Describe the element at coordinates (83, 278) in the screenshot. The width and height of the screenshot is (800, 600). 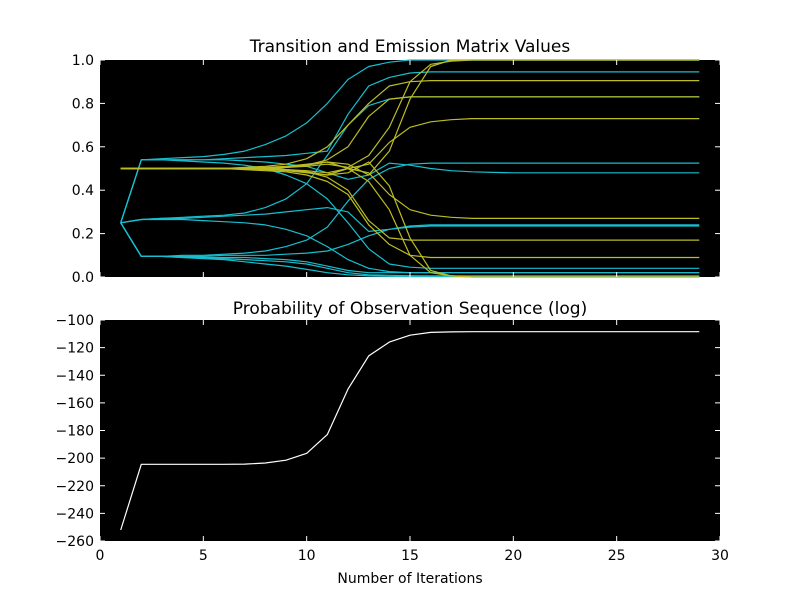
I see `y-tick-label: 0.0` at that location.